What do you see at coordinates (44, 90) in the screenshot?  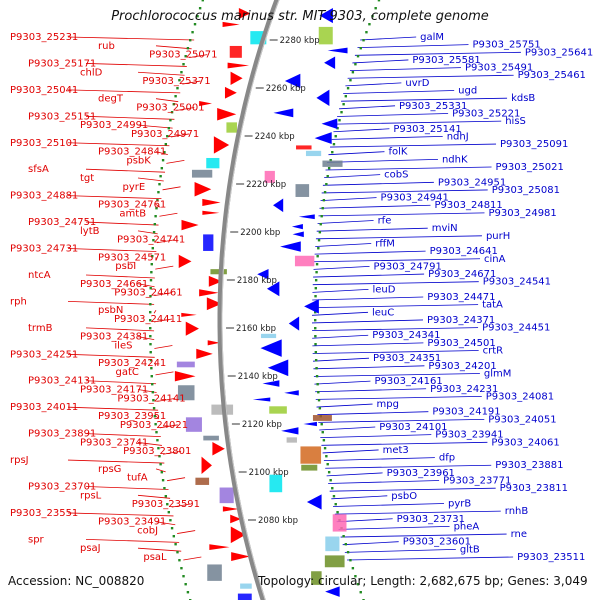 I see `gene-label: P9303_25041` at bounding box center [44, 90].